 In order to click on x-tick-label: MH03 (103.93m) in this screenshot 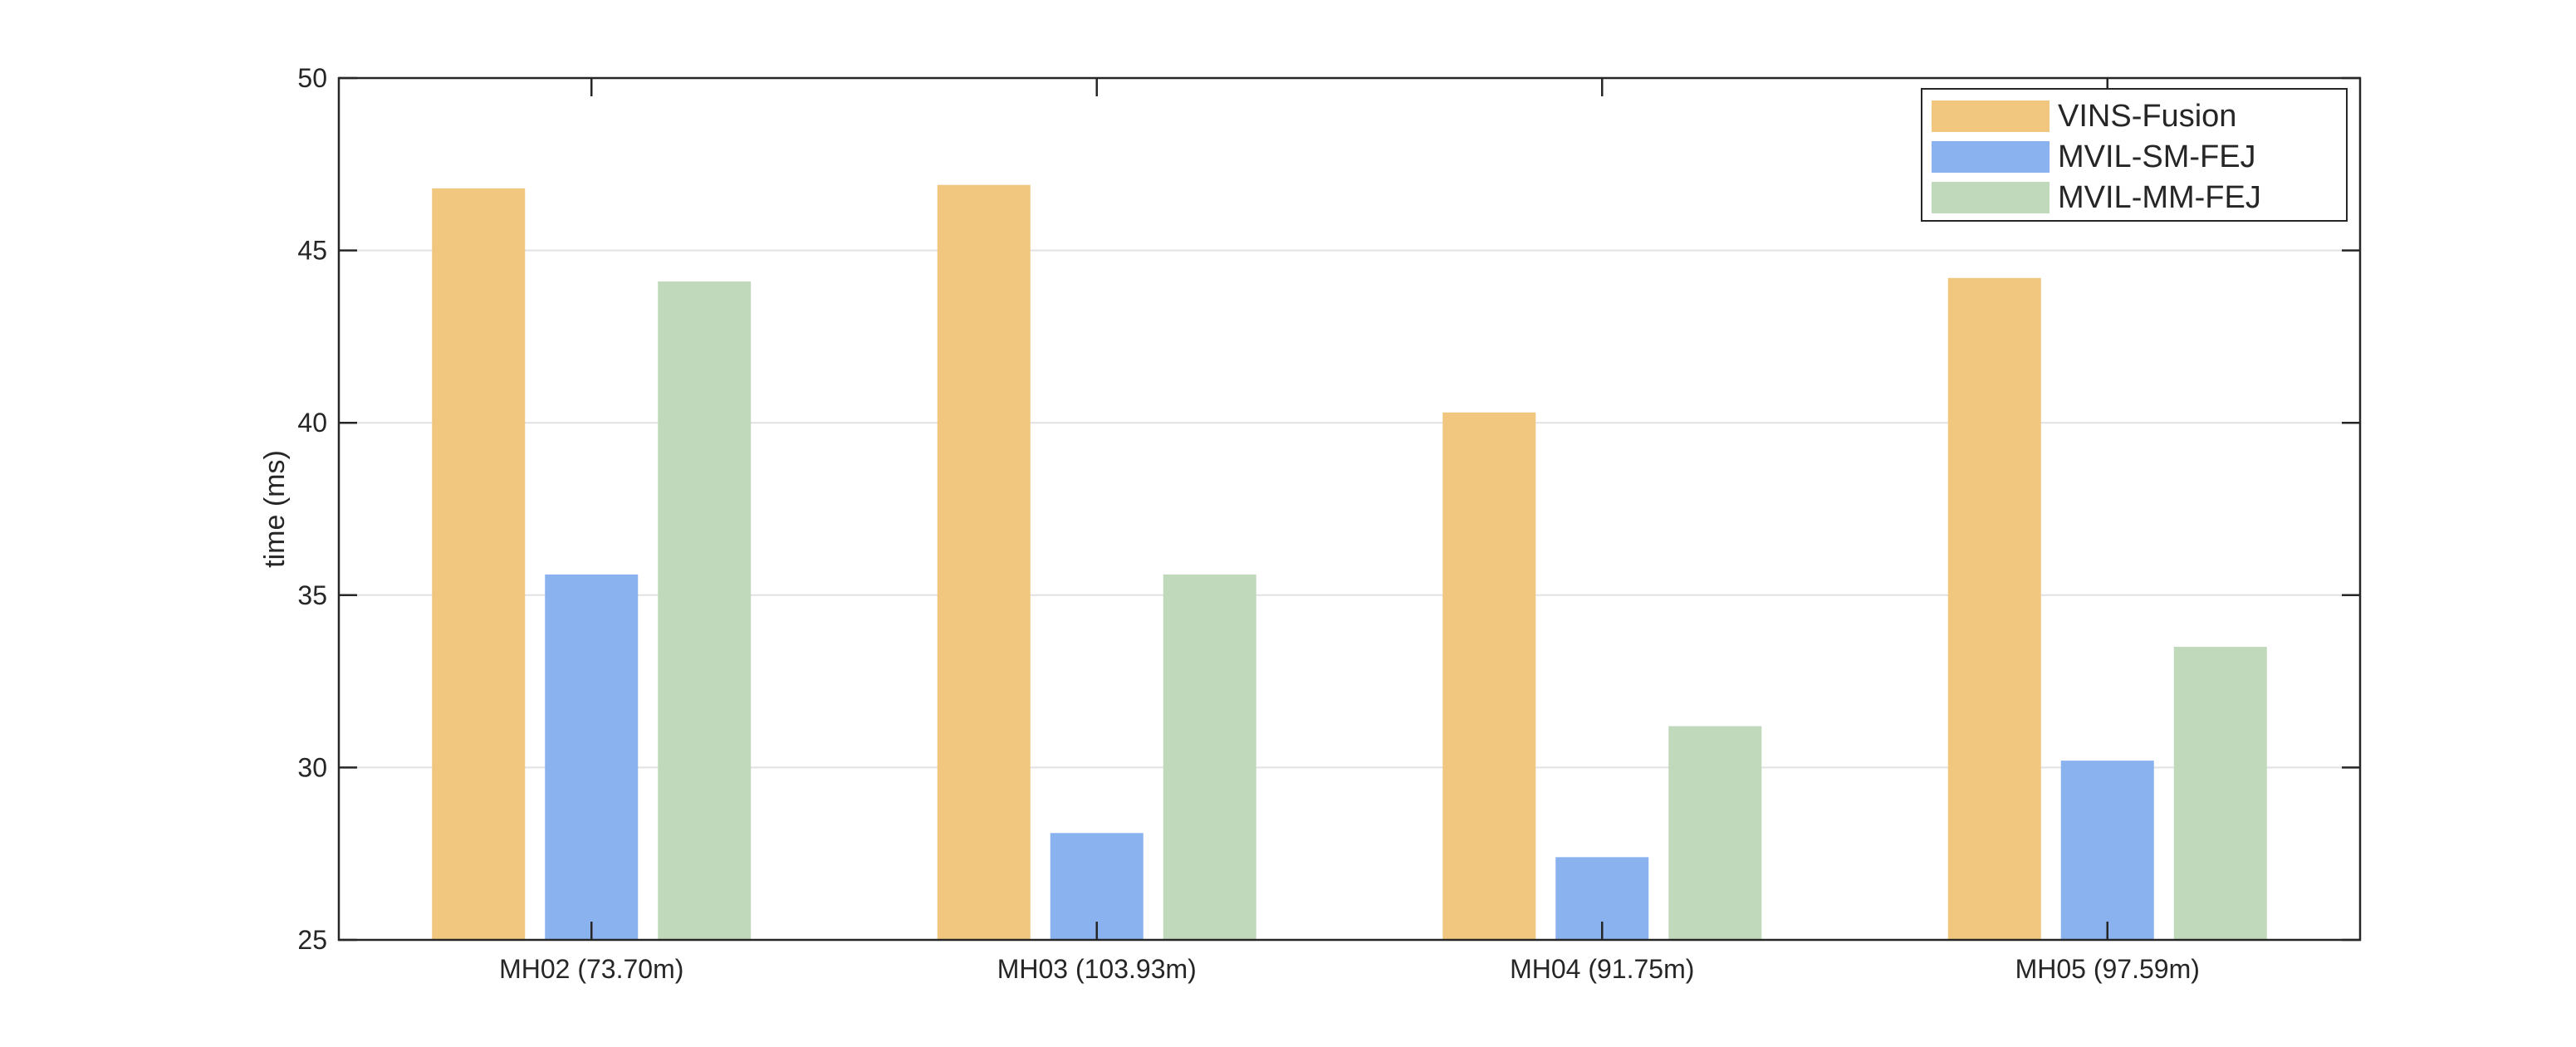, I will do `click(1097, 969)`.